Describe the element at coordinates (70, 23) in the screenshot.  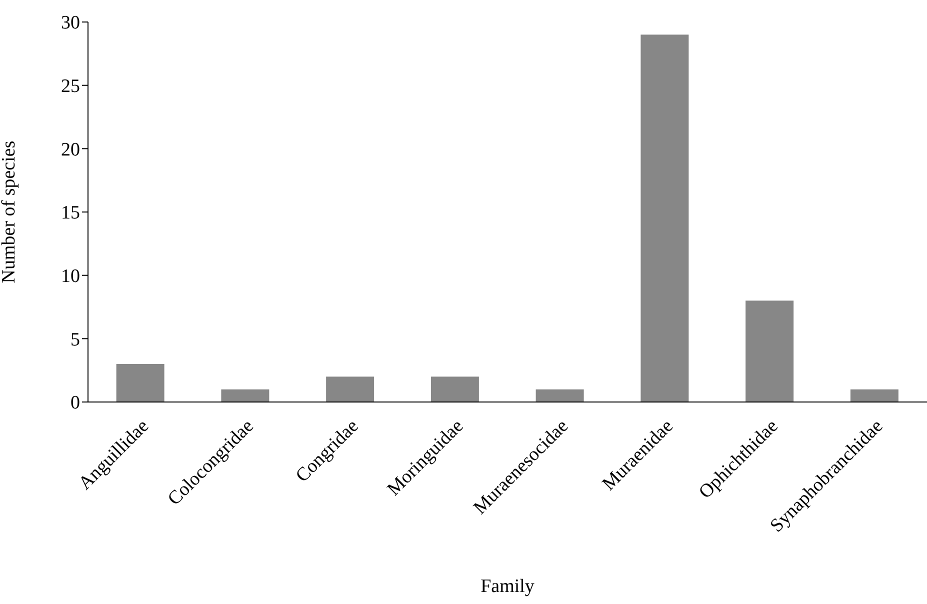
I see `y-tick-label: 30` at that location.